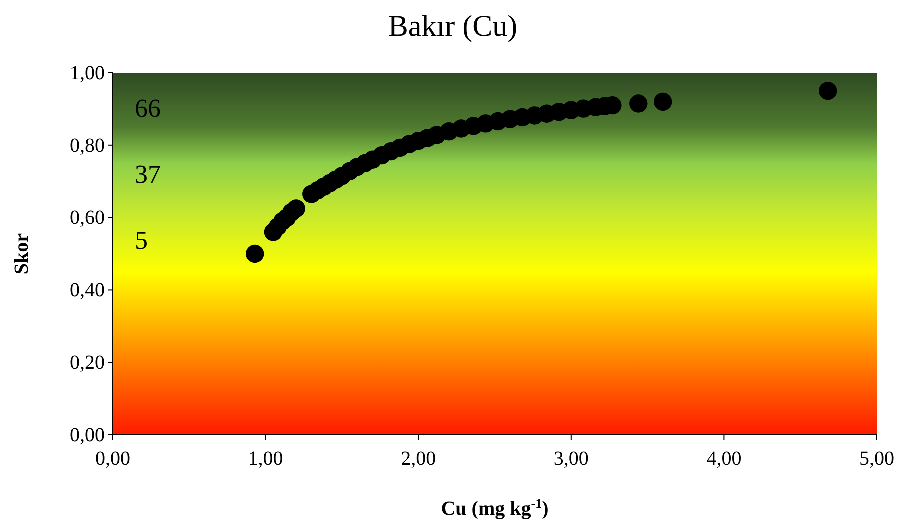  I want to click on x-tick-label: 1,00, so click(266, 459).